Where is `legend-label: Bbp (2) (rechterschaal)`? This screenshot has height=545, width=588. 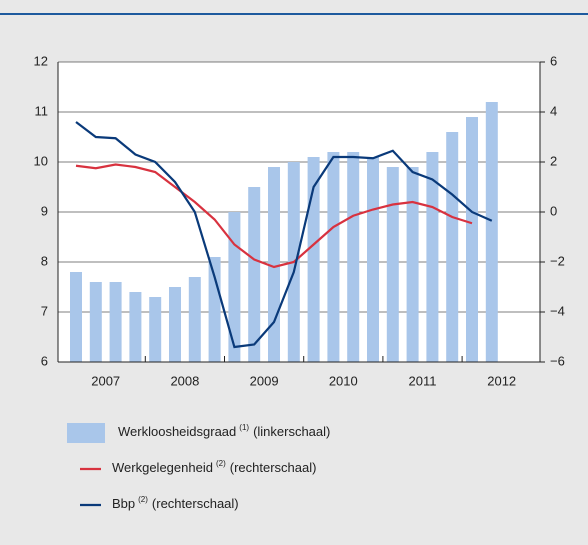
legend-label: Bbp (2) (rechterschaal) is located at coordinates (175, 503).